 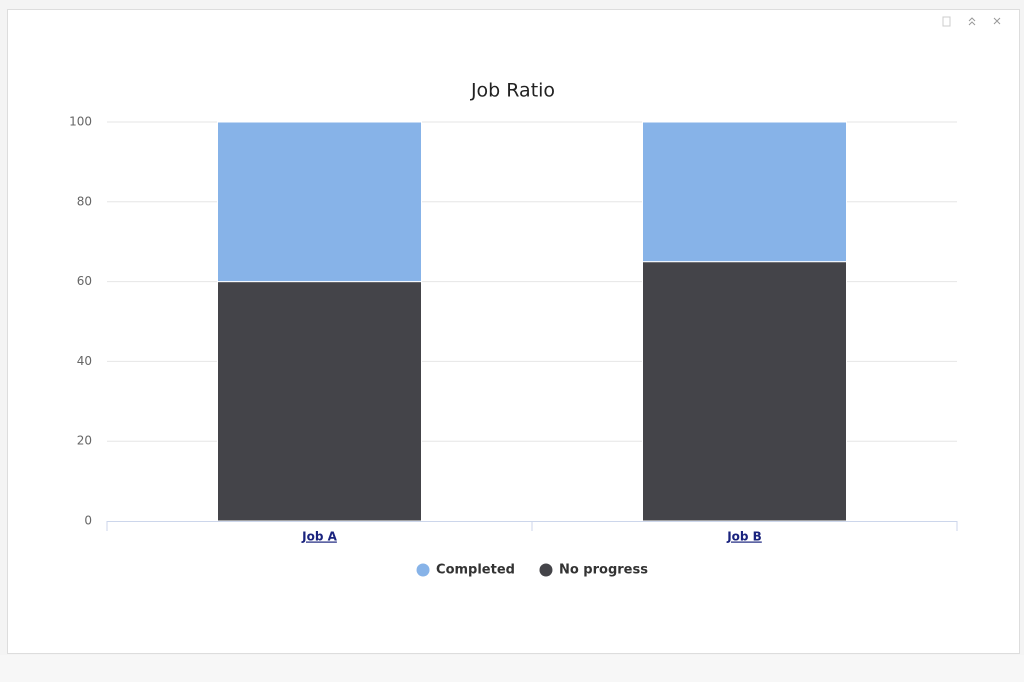 What do you see at coordinates (88, 521) in the screenshot?
I see `y-tick-label: 0` at bounding box center [88, 521].